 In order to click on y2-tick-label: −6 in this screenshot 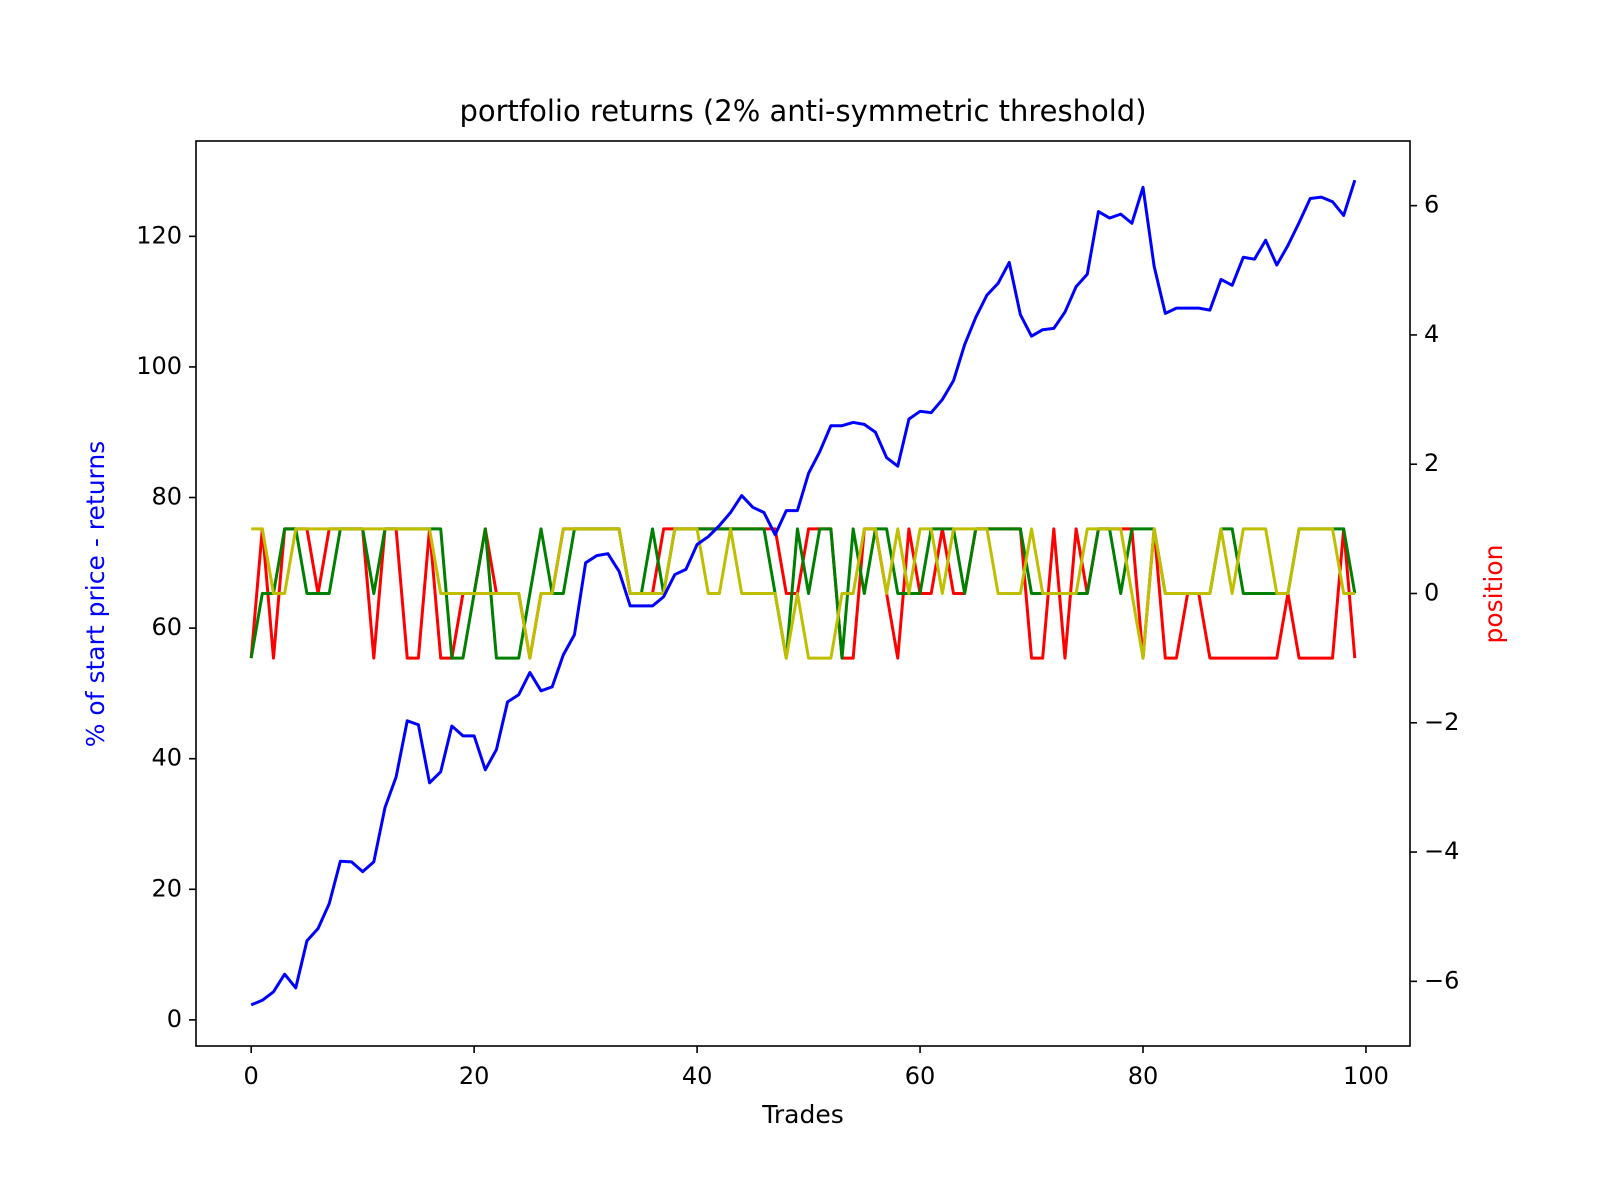, I will do `click(1441, 980)`.